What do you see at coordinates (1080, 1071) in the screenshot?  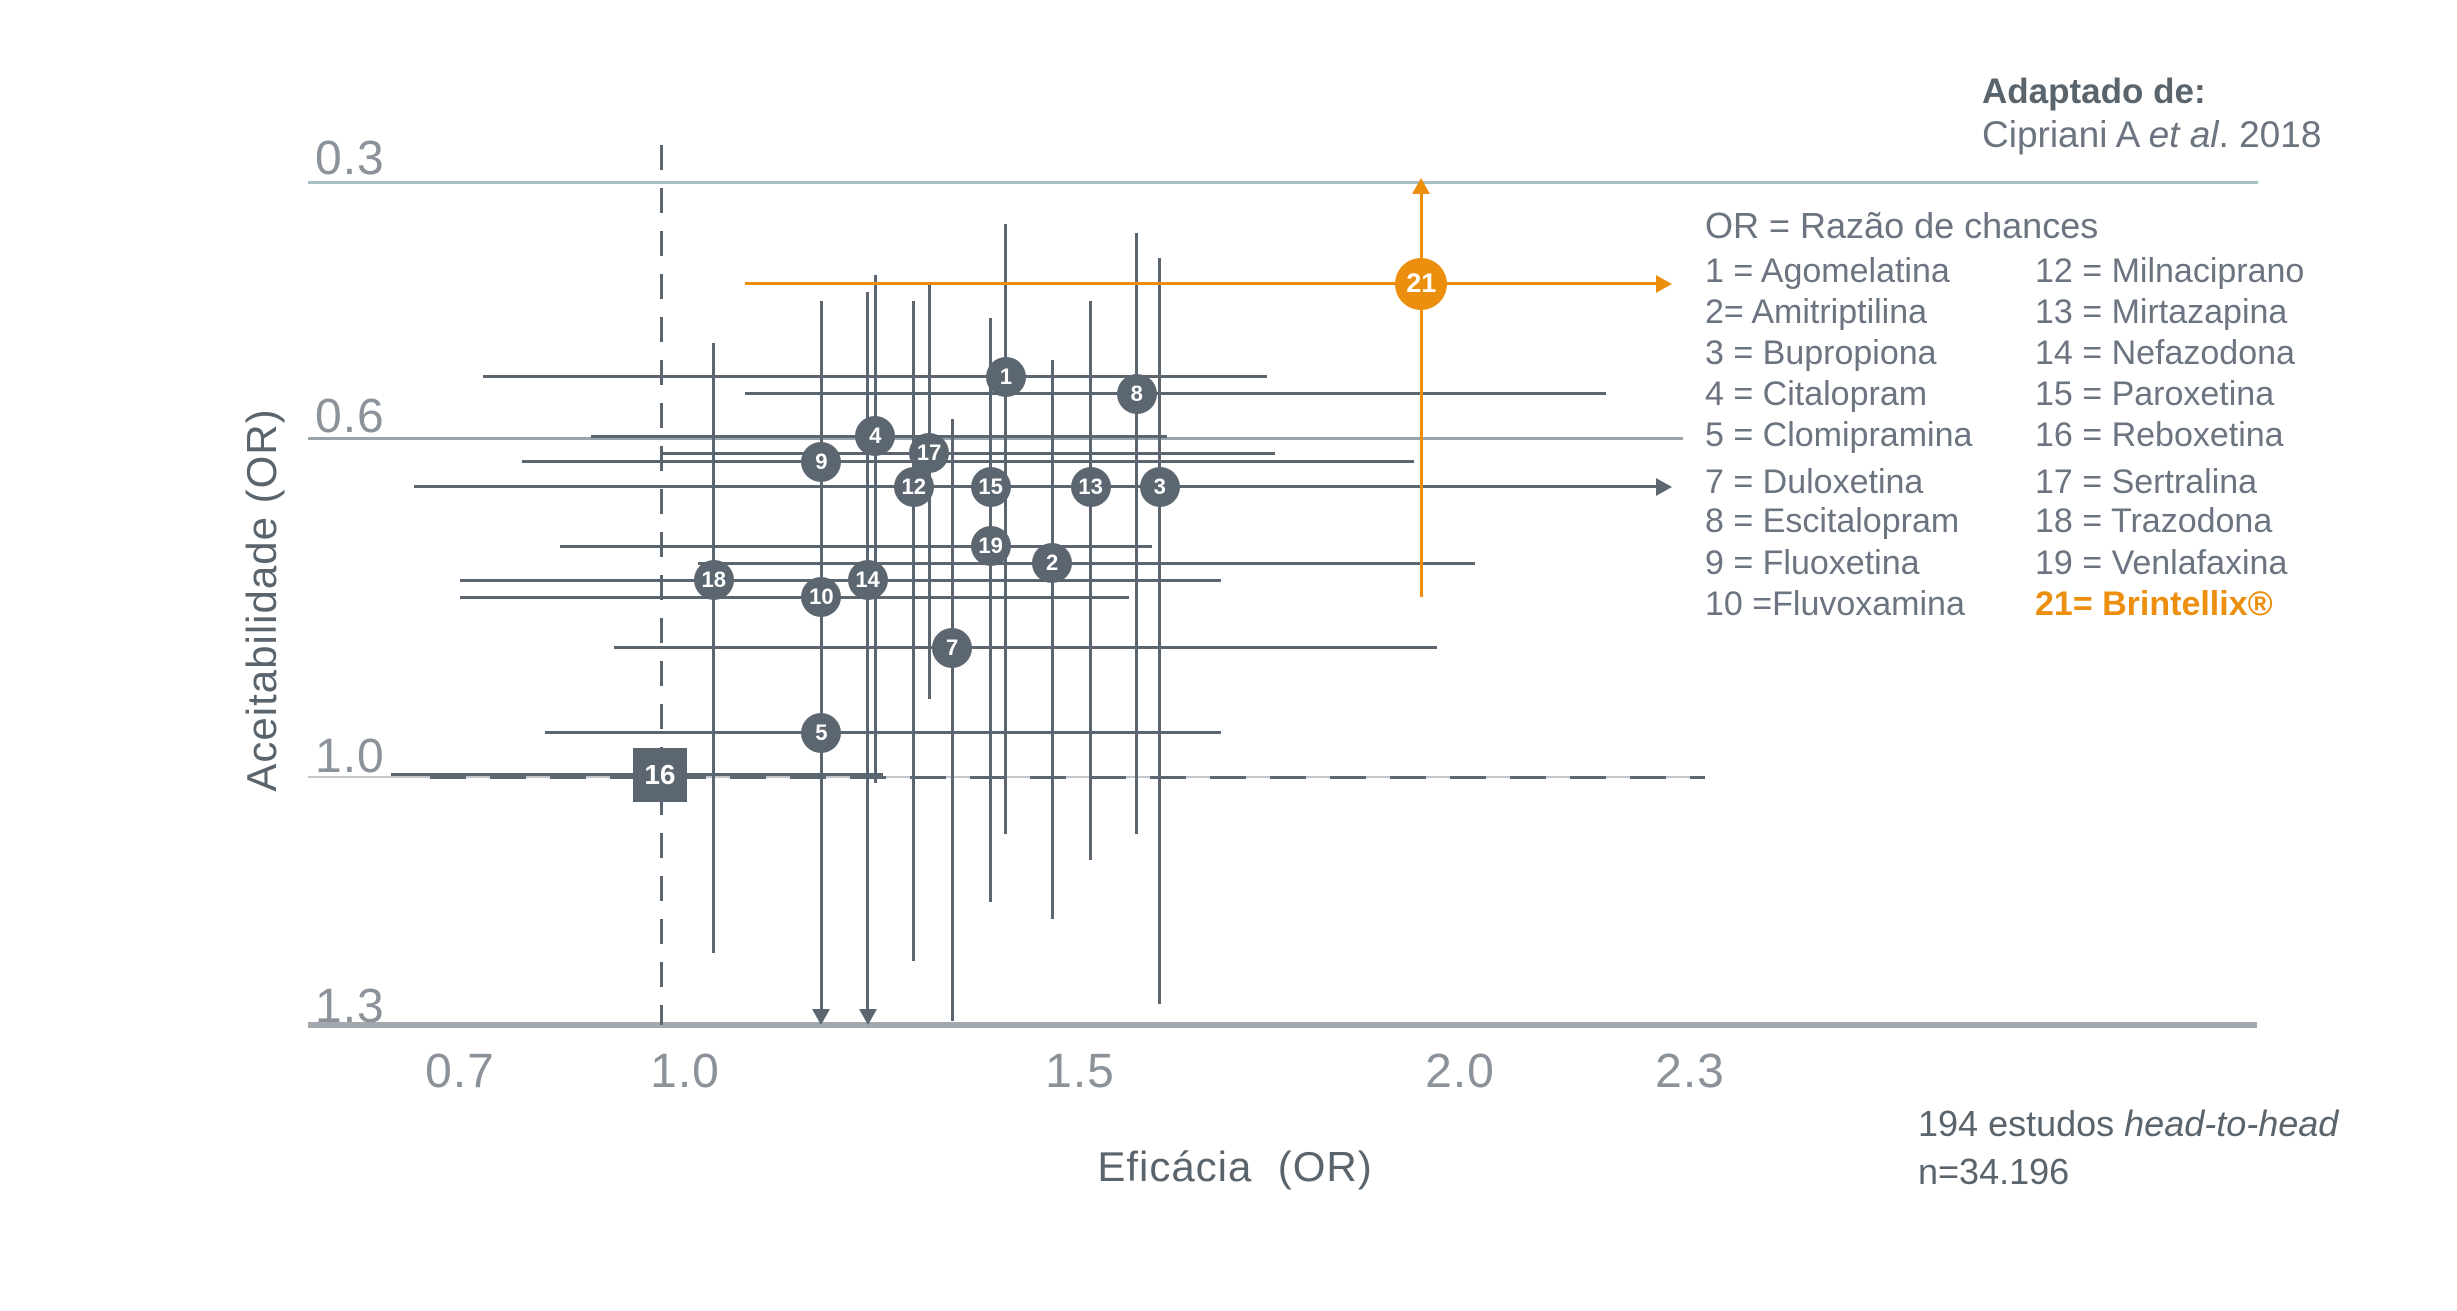 I see `x-tick-label-1.5: 1.5` at bounding box center [1080, 1071].